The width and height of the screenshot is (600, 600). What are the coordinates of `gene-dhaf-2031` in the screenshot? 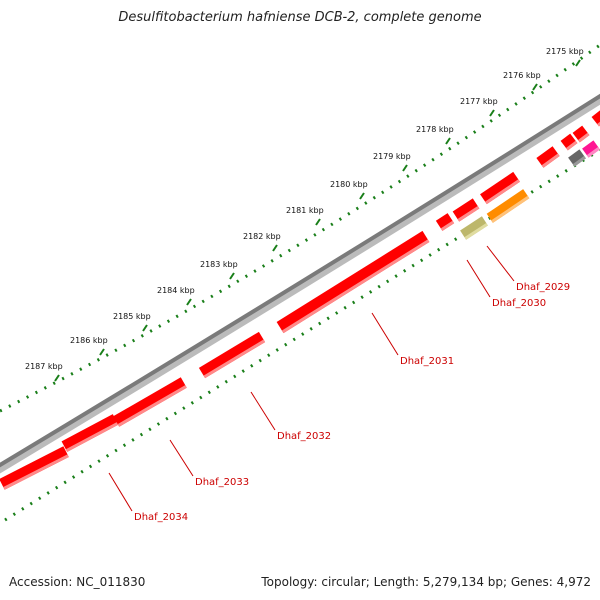 It's located at (353, 282).